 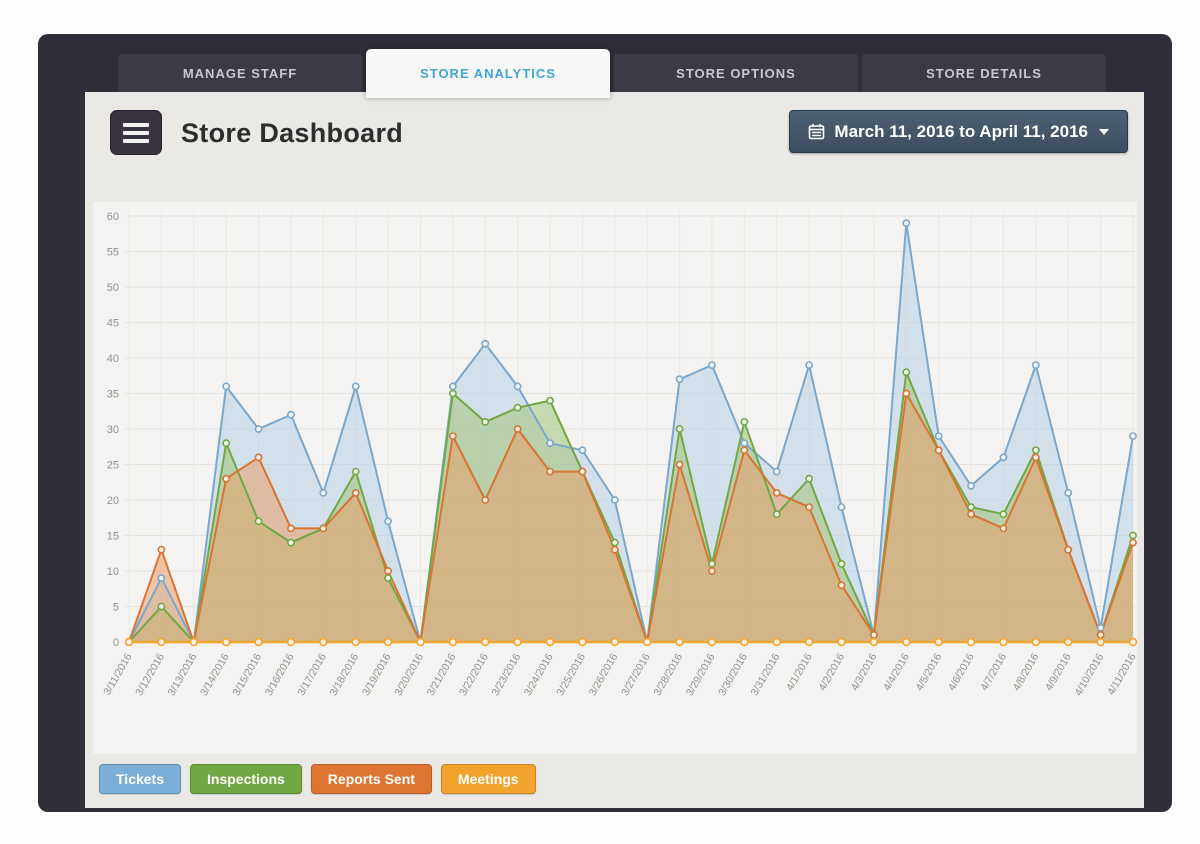 What do you see at coordinates (113, 501) in the screenshot?
I see `y-axis-tick-label: 20` at bounding box center [113, 501].